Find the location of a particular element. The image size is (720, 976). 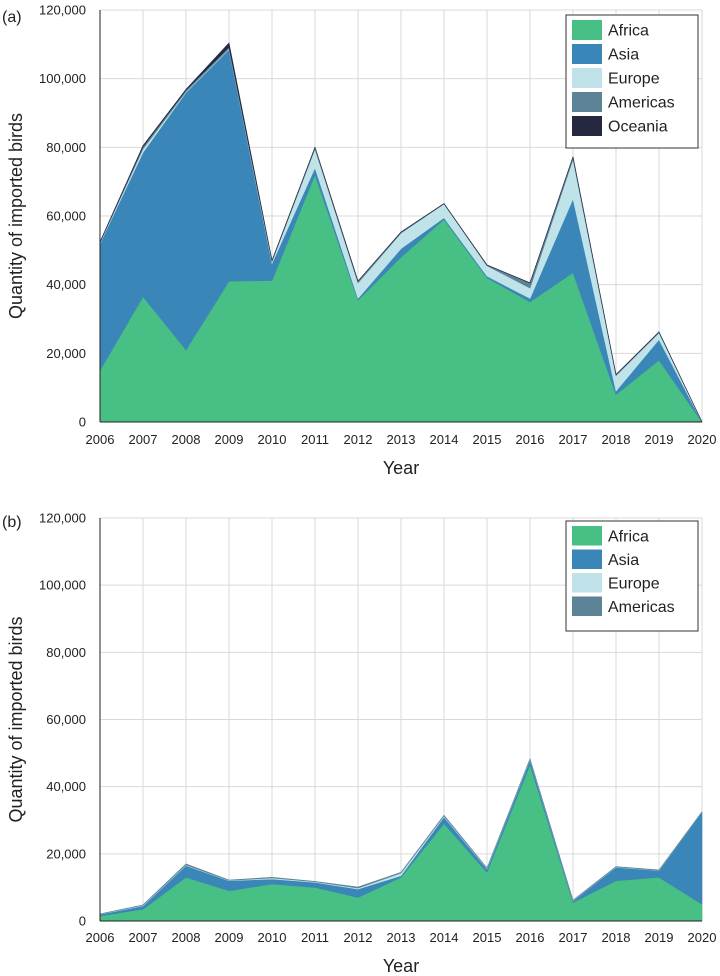

panel-a-x-tick-label: 2016 is located at coordinates (530, 439).